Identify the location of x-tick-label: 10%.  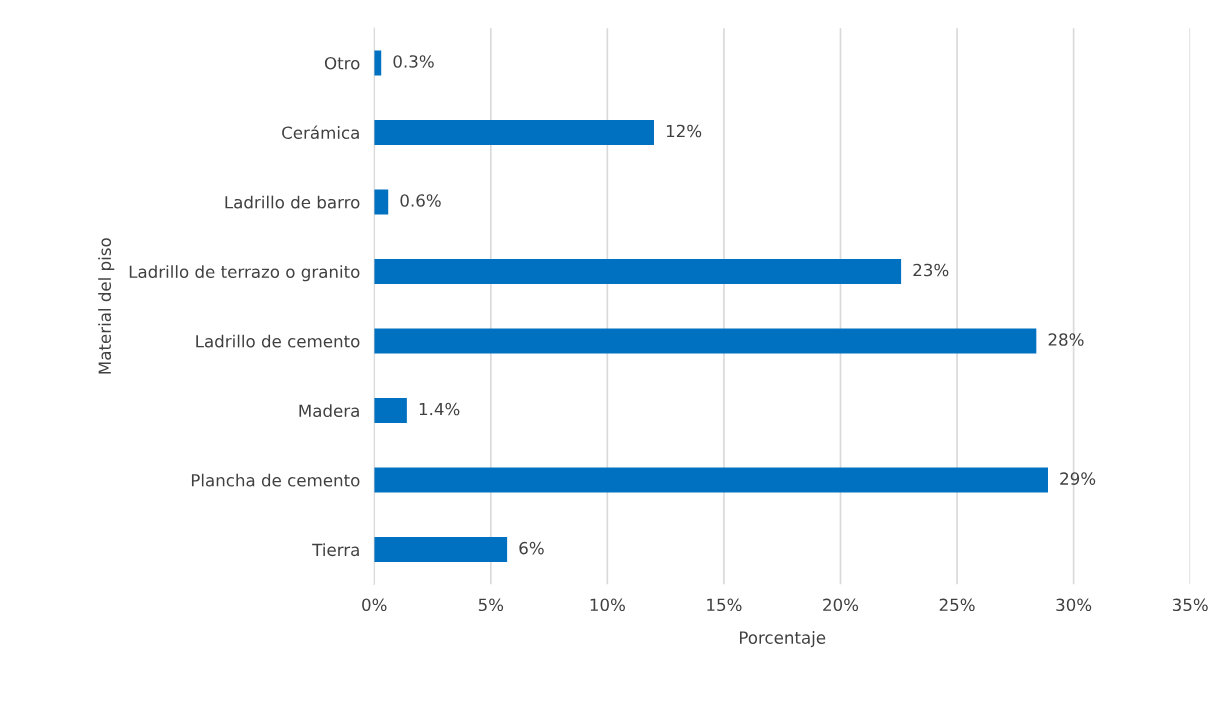
(607, 605).